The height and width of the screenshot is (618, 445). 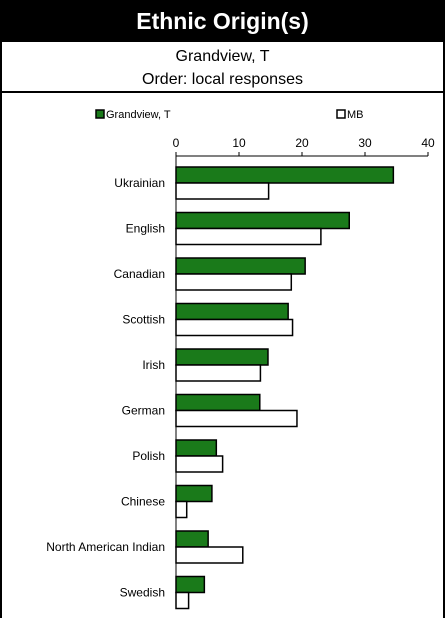 I want to click on category-label-5: German, so click(x=143, y=411).